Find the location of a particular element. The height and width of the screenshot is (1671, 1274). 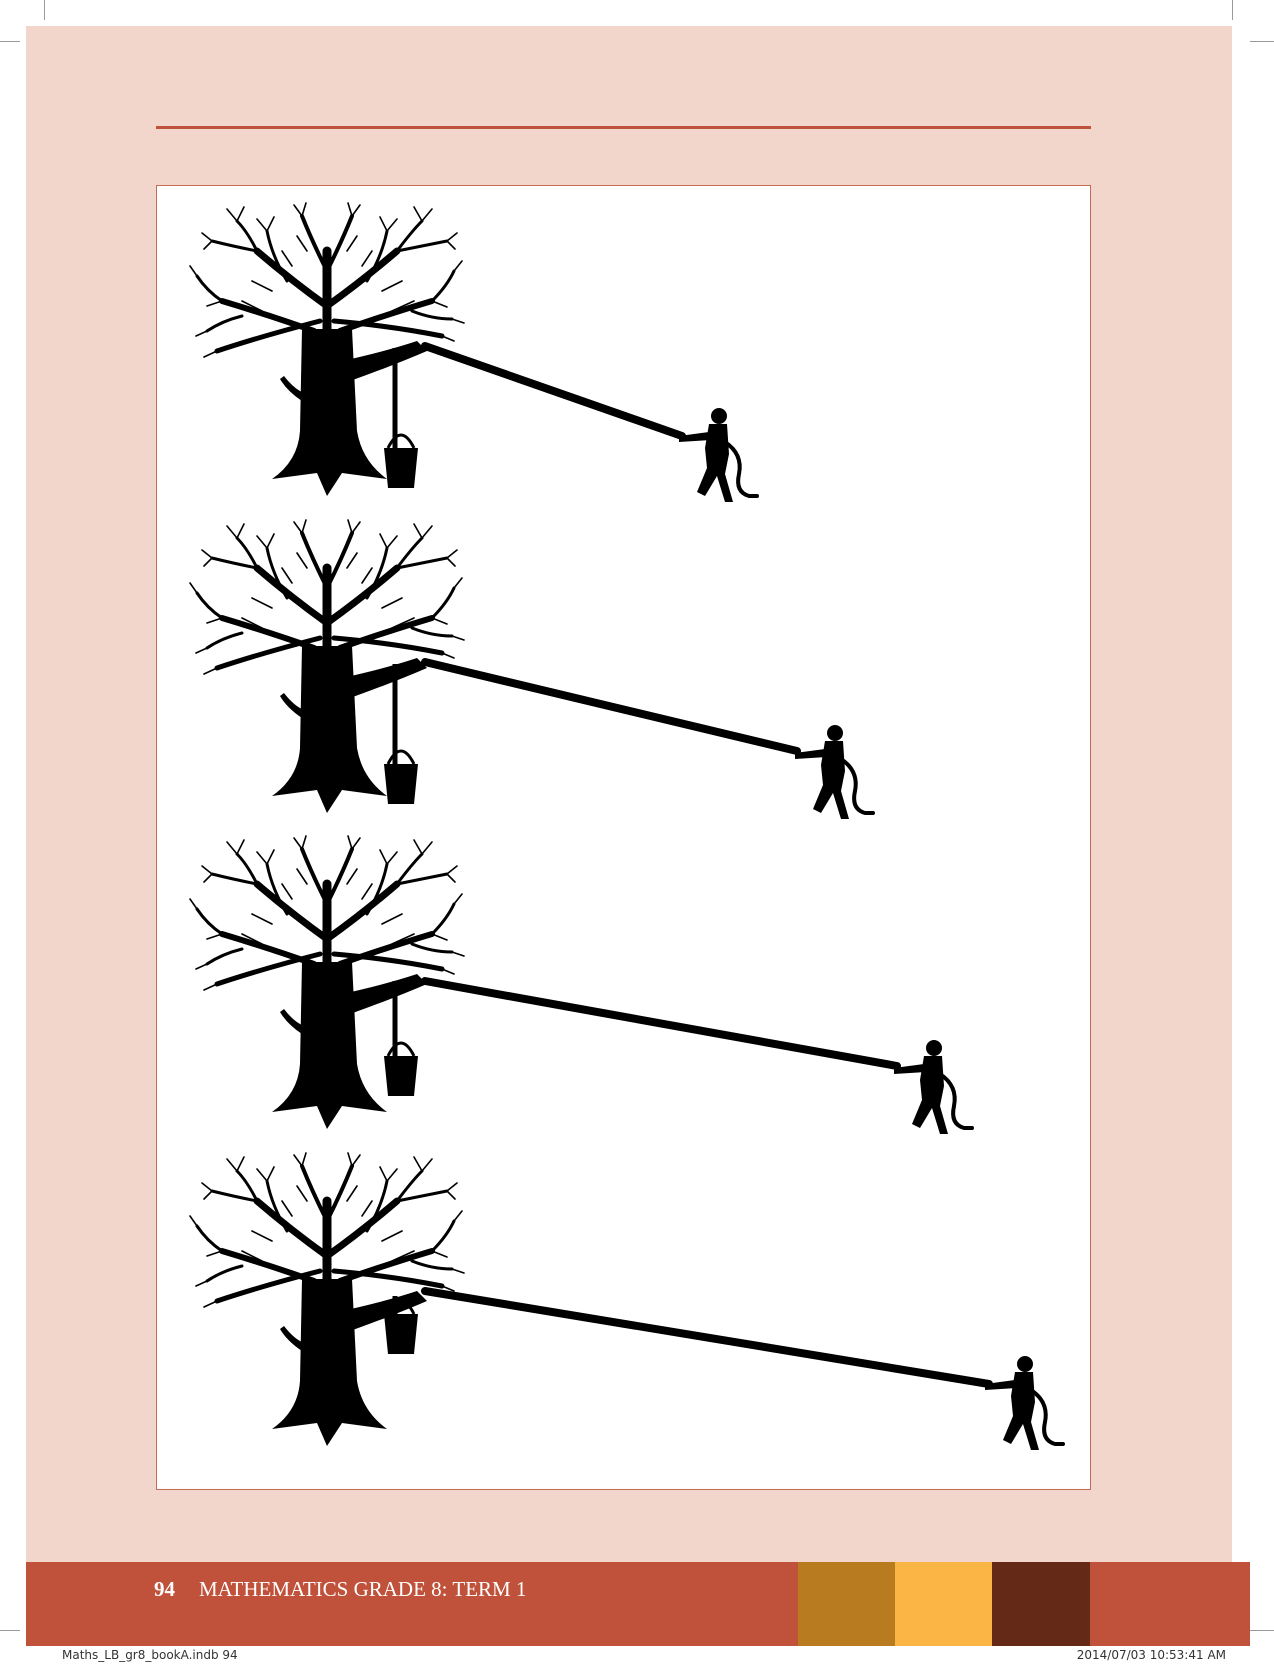

page-number: 94 is located at coordinates (164, 1589).